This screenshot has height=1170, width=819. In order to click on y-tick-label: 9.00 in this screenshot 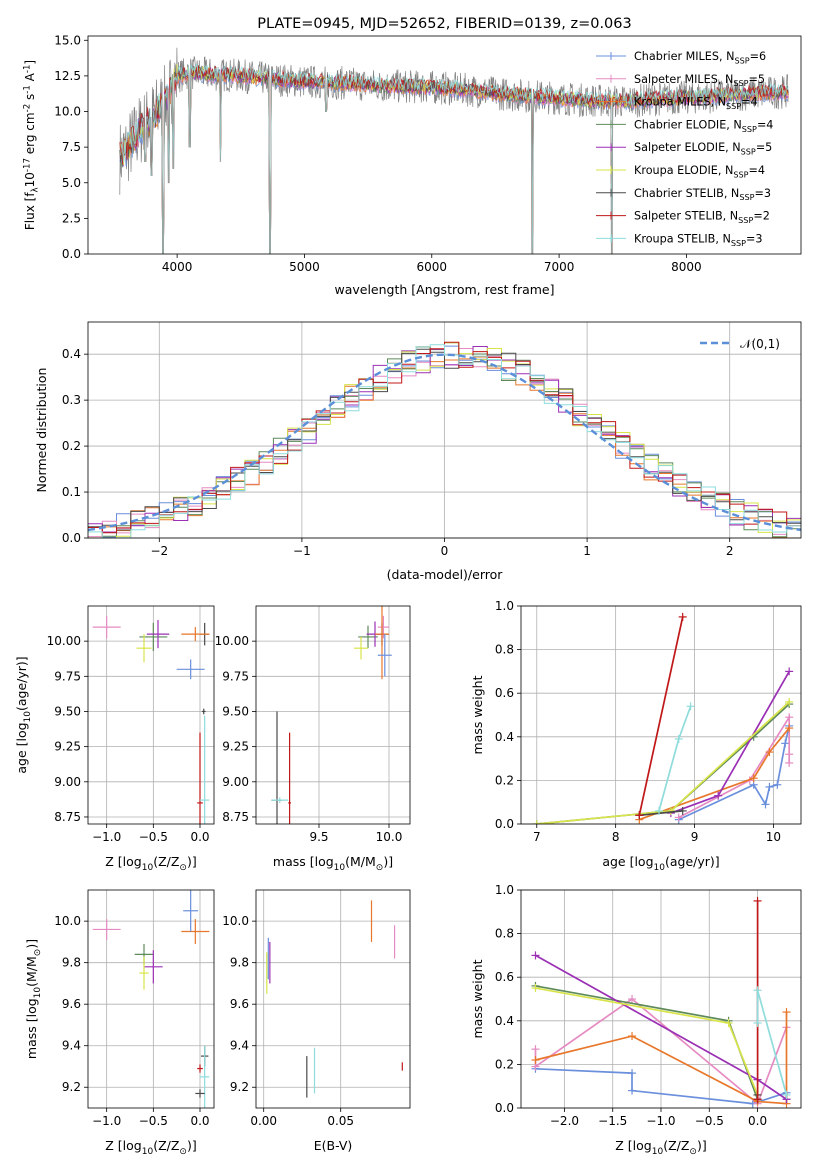, I will do `click(67, 782)`.